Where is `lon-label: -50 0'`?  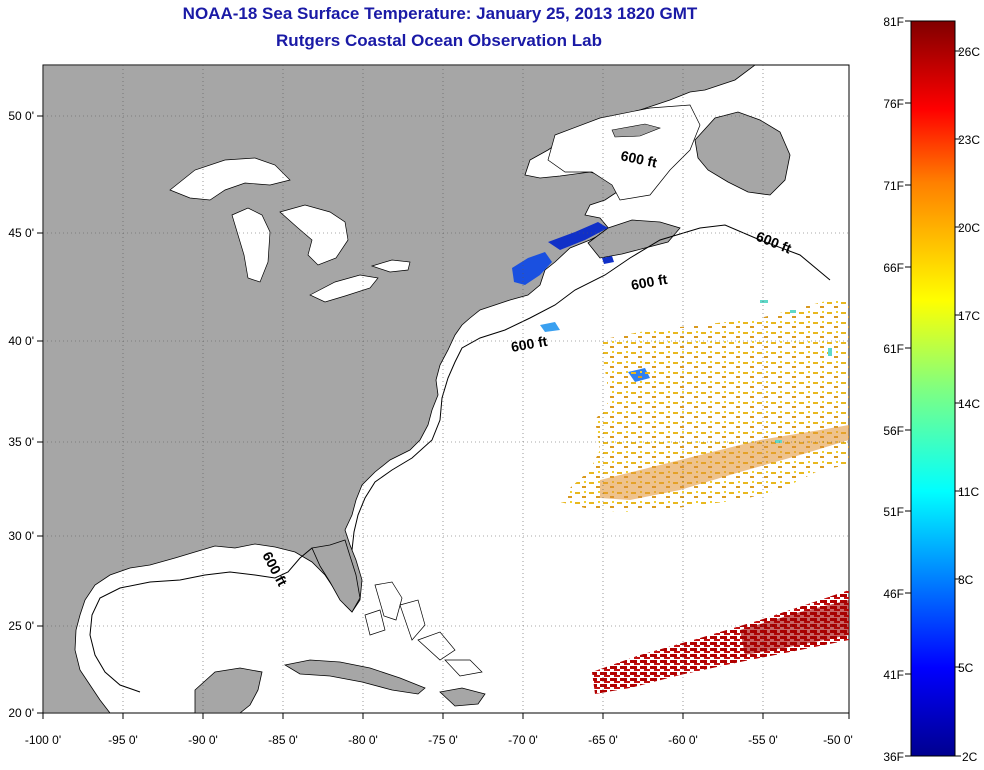
lon-label: -50 0' is located at coordinates (838, 740).